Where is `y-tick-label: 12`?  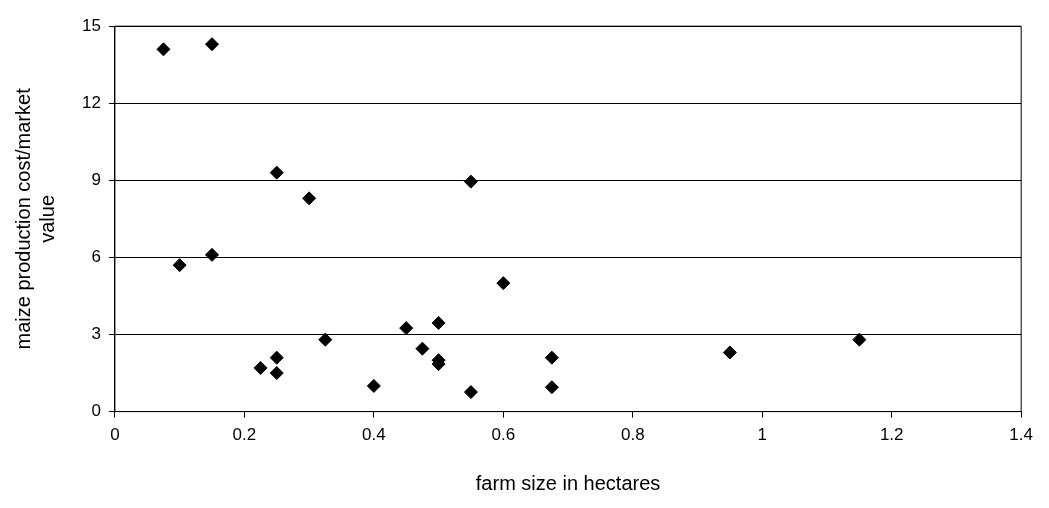
y-tick-label: 12 is located at coordinates (91, 102).